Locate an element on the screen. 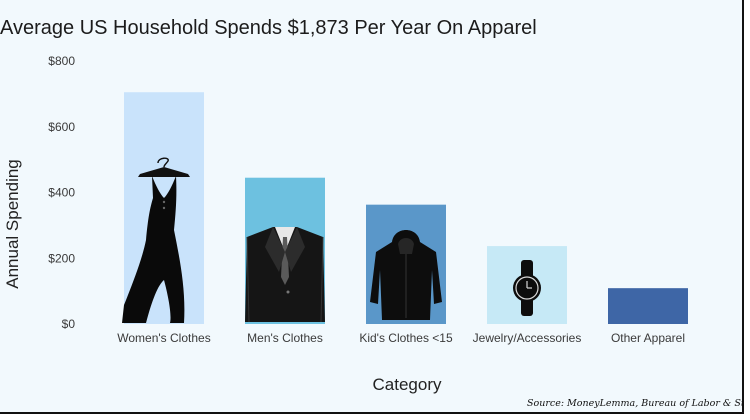 This screenshot has width=750, height=420. x-category-label: Other Apparel is located at coordinates (648, 338).